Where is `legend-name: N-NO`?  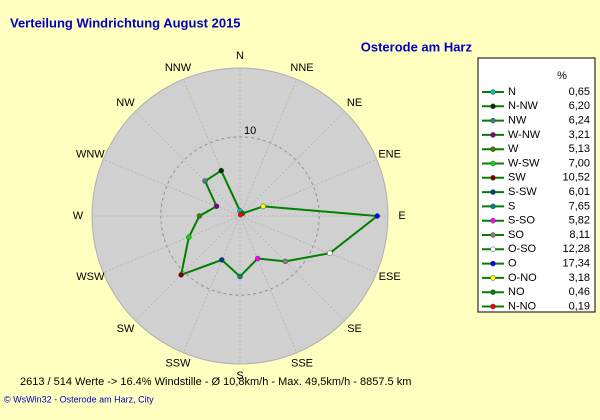 legend-name: N-NO is located at coordinates (522, 306).